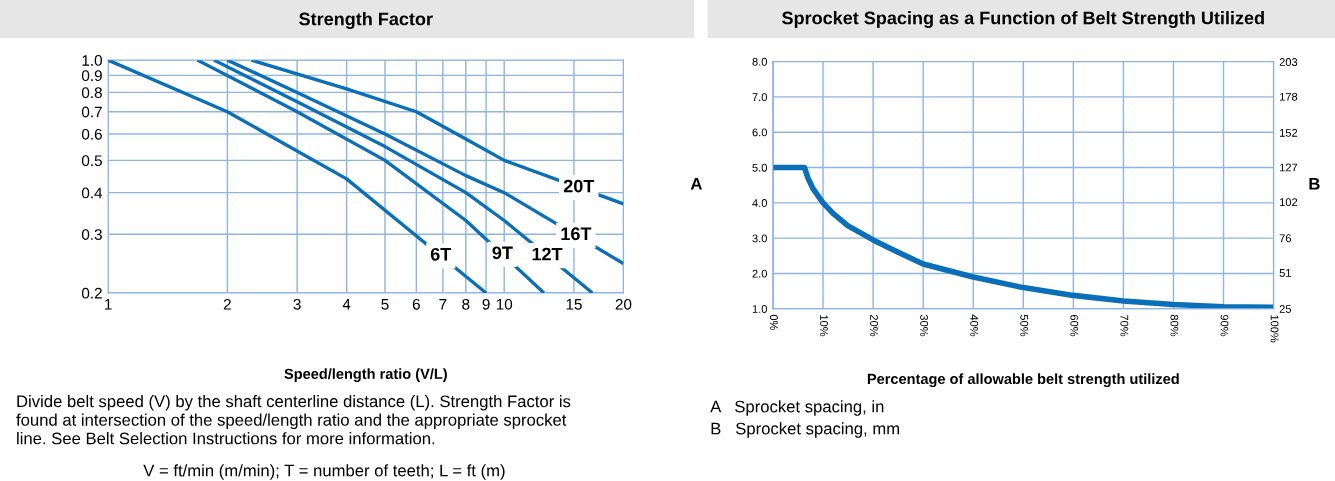 Image resolution: width=1335 pixels, height=481 pixels. I want to click on y2-axis-title: B, so click(1314, 184).